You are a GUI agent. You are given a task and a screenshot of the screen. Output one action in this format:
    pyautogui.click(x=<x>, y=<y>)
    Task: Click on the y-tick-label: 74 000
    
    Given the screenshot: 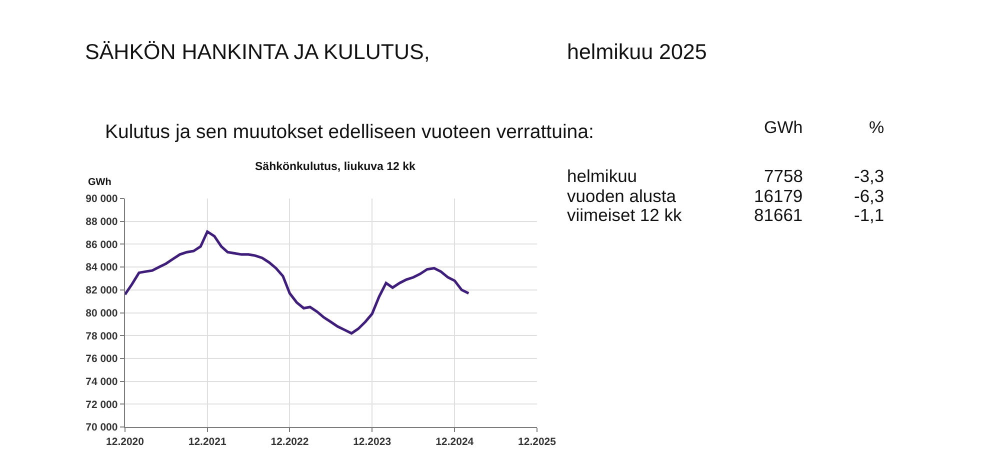 What is the action you would take?
    pyautogui.click(x=102, y=382)
    